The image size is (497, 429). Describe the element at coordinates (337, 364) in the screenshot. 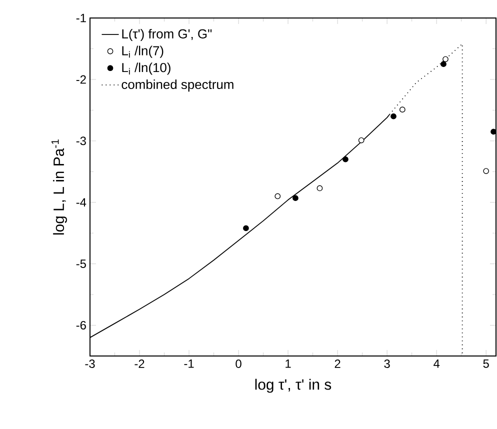

I see `x-tick-label: 2` at that location.